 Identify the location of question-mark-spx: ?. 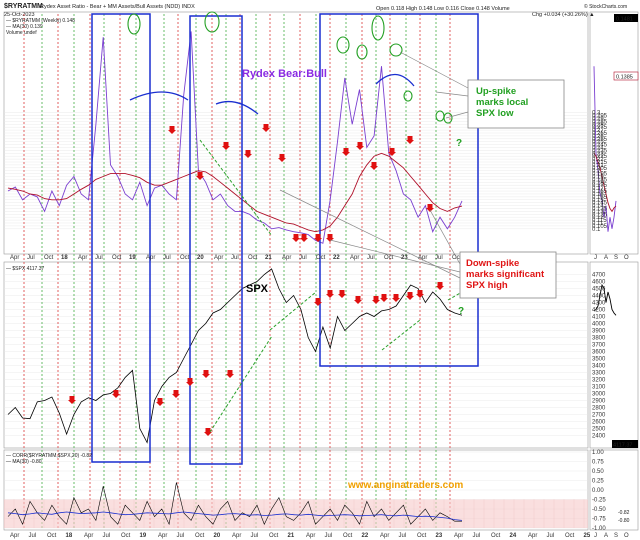
(461, 311).